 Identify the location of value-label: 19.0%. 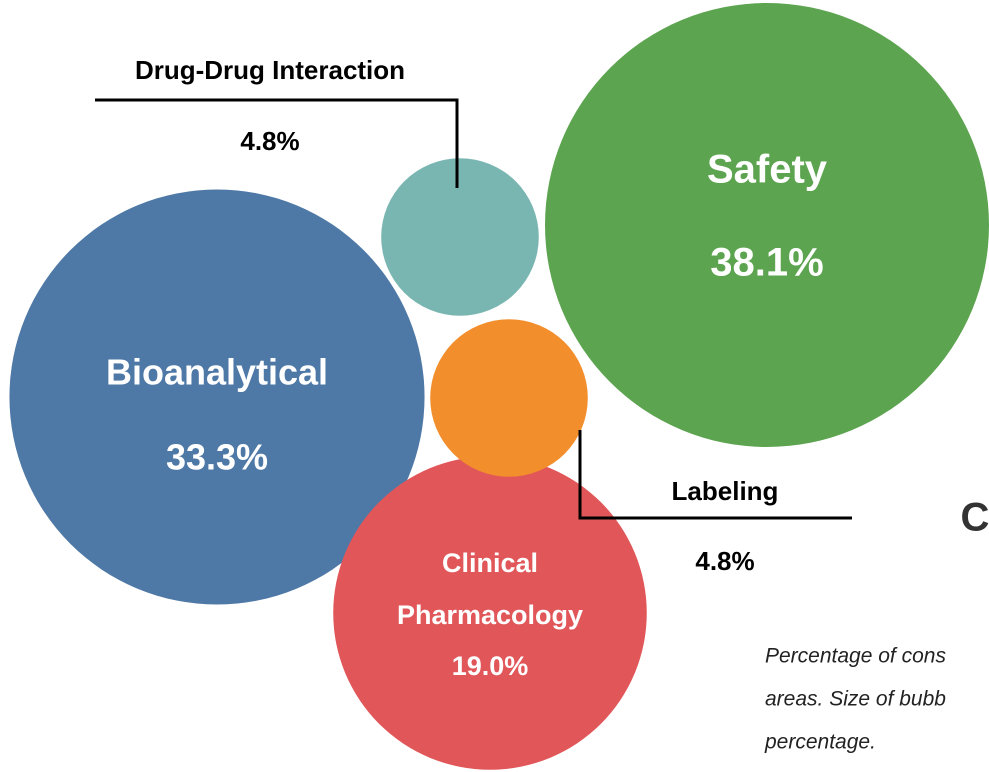
(490, 666).